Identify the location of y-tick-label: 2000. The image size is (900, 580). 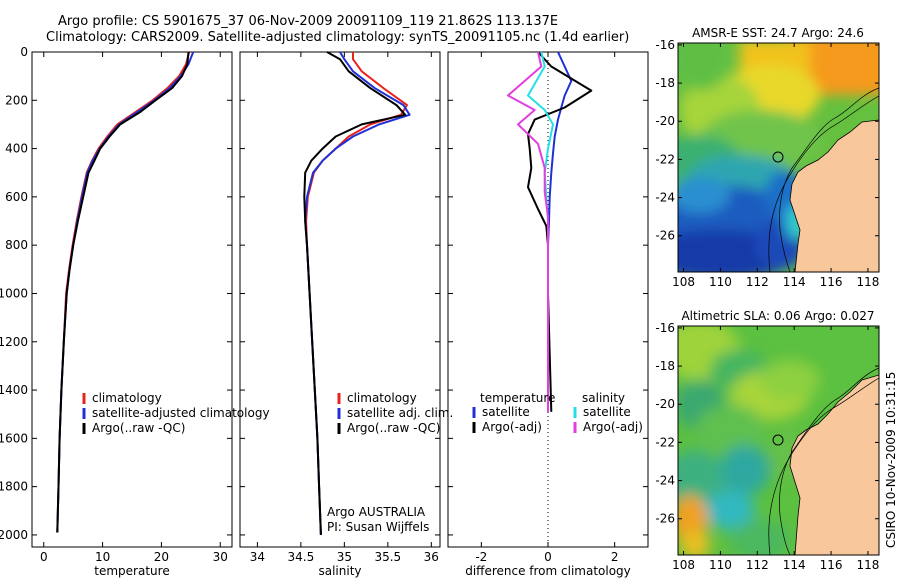
(14, 535).